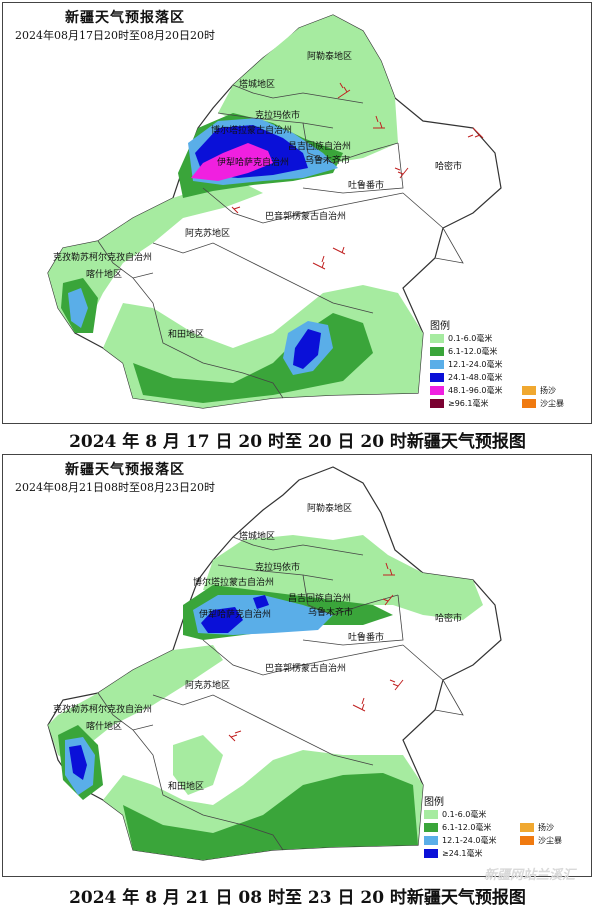 This screenshot has height=913, width=595. What do you see at coordinates (198, 765) in the screenshot?
I see `rain-light-center` at bounding box center [198, 765].